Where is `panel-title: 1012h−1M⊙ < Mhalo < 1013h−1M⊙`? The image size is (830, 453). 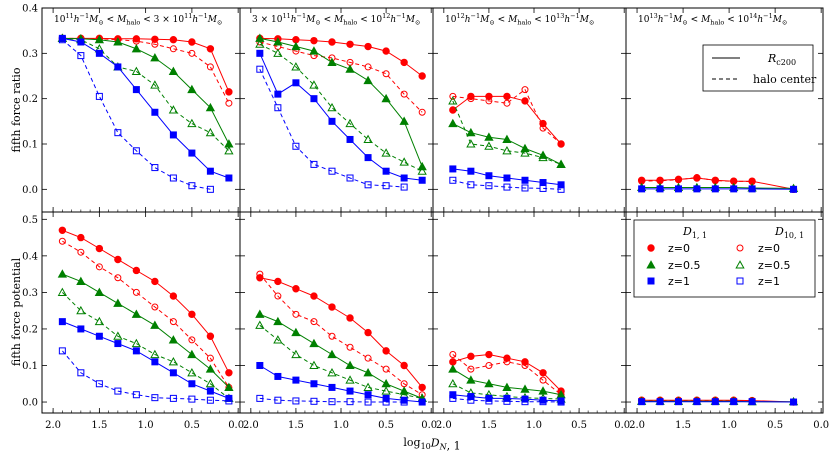 panel-title: 1012h−1M⊙ < Mhalo < 1013h−1M⊙ is located at coordinates (519, 19).